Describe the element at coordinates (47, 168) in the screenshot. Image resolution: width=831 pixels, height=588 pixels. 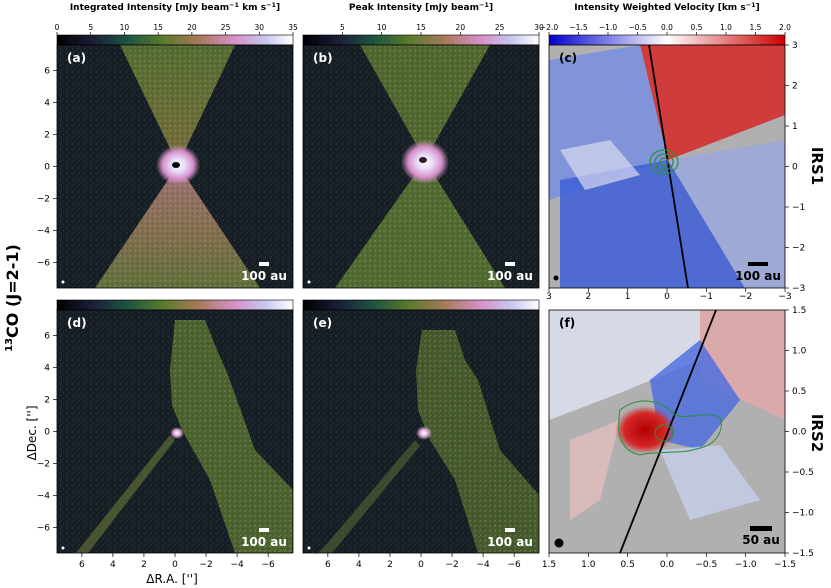
I see `y-tick-label: 0` at that location.